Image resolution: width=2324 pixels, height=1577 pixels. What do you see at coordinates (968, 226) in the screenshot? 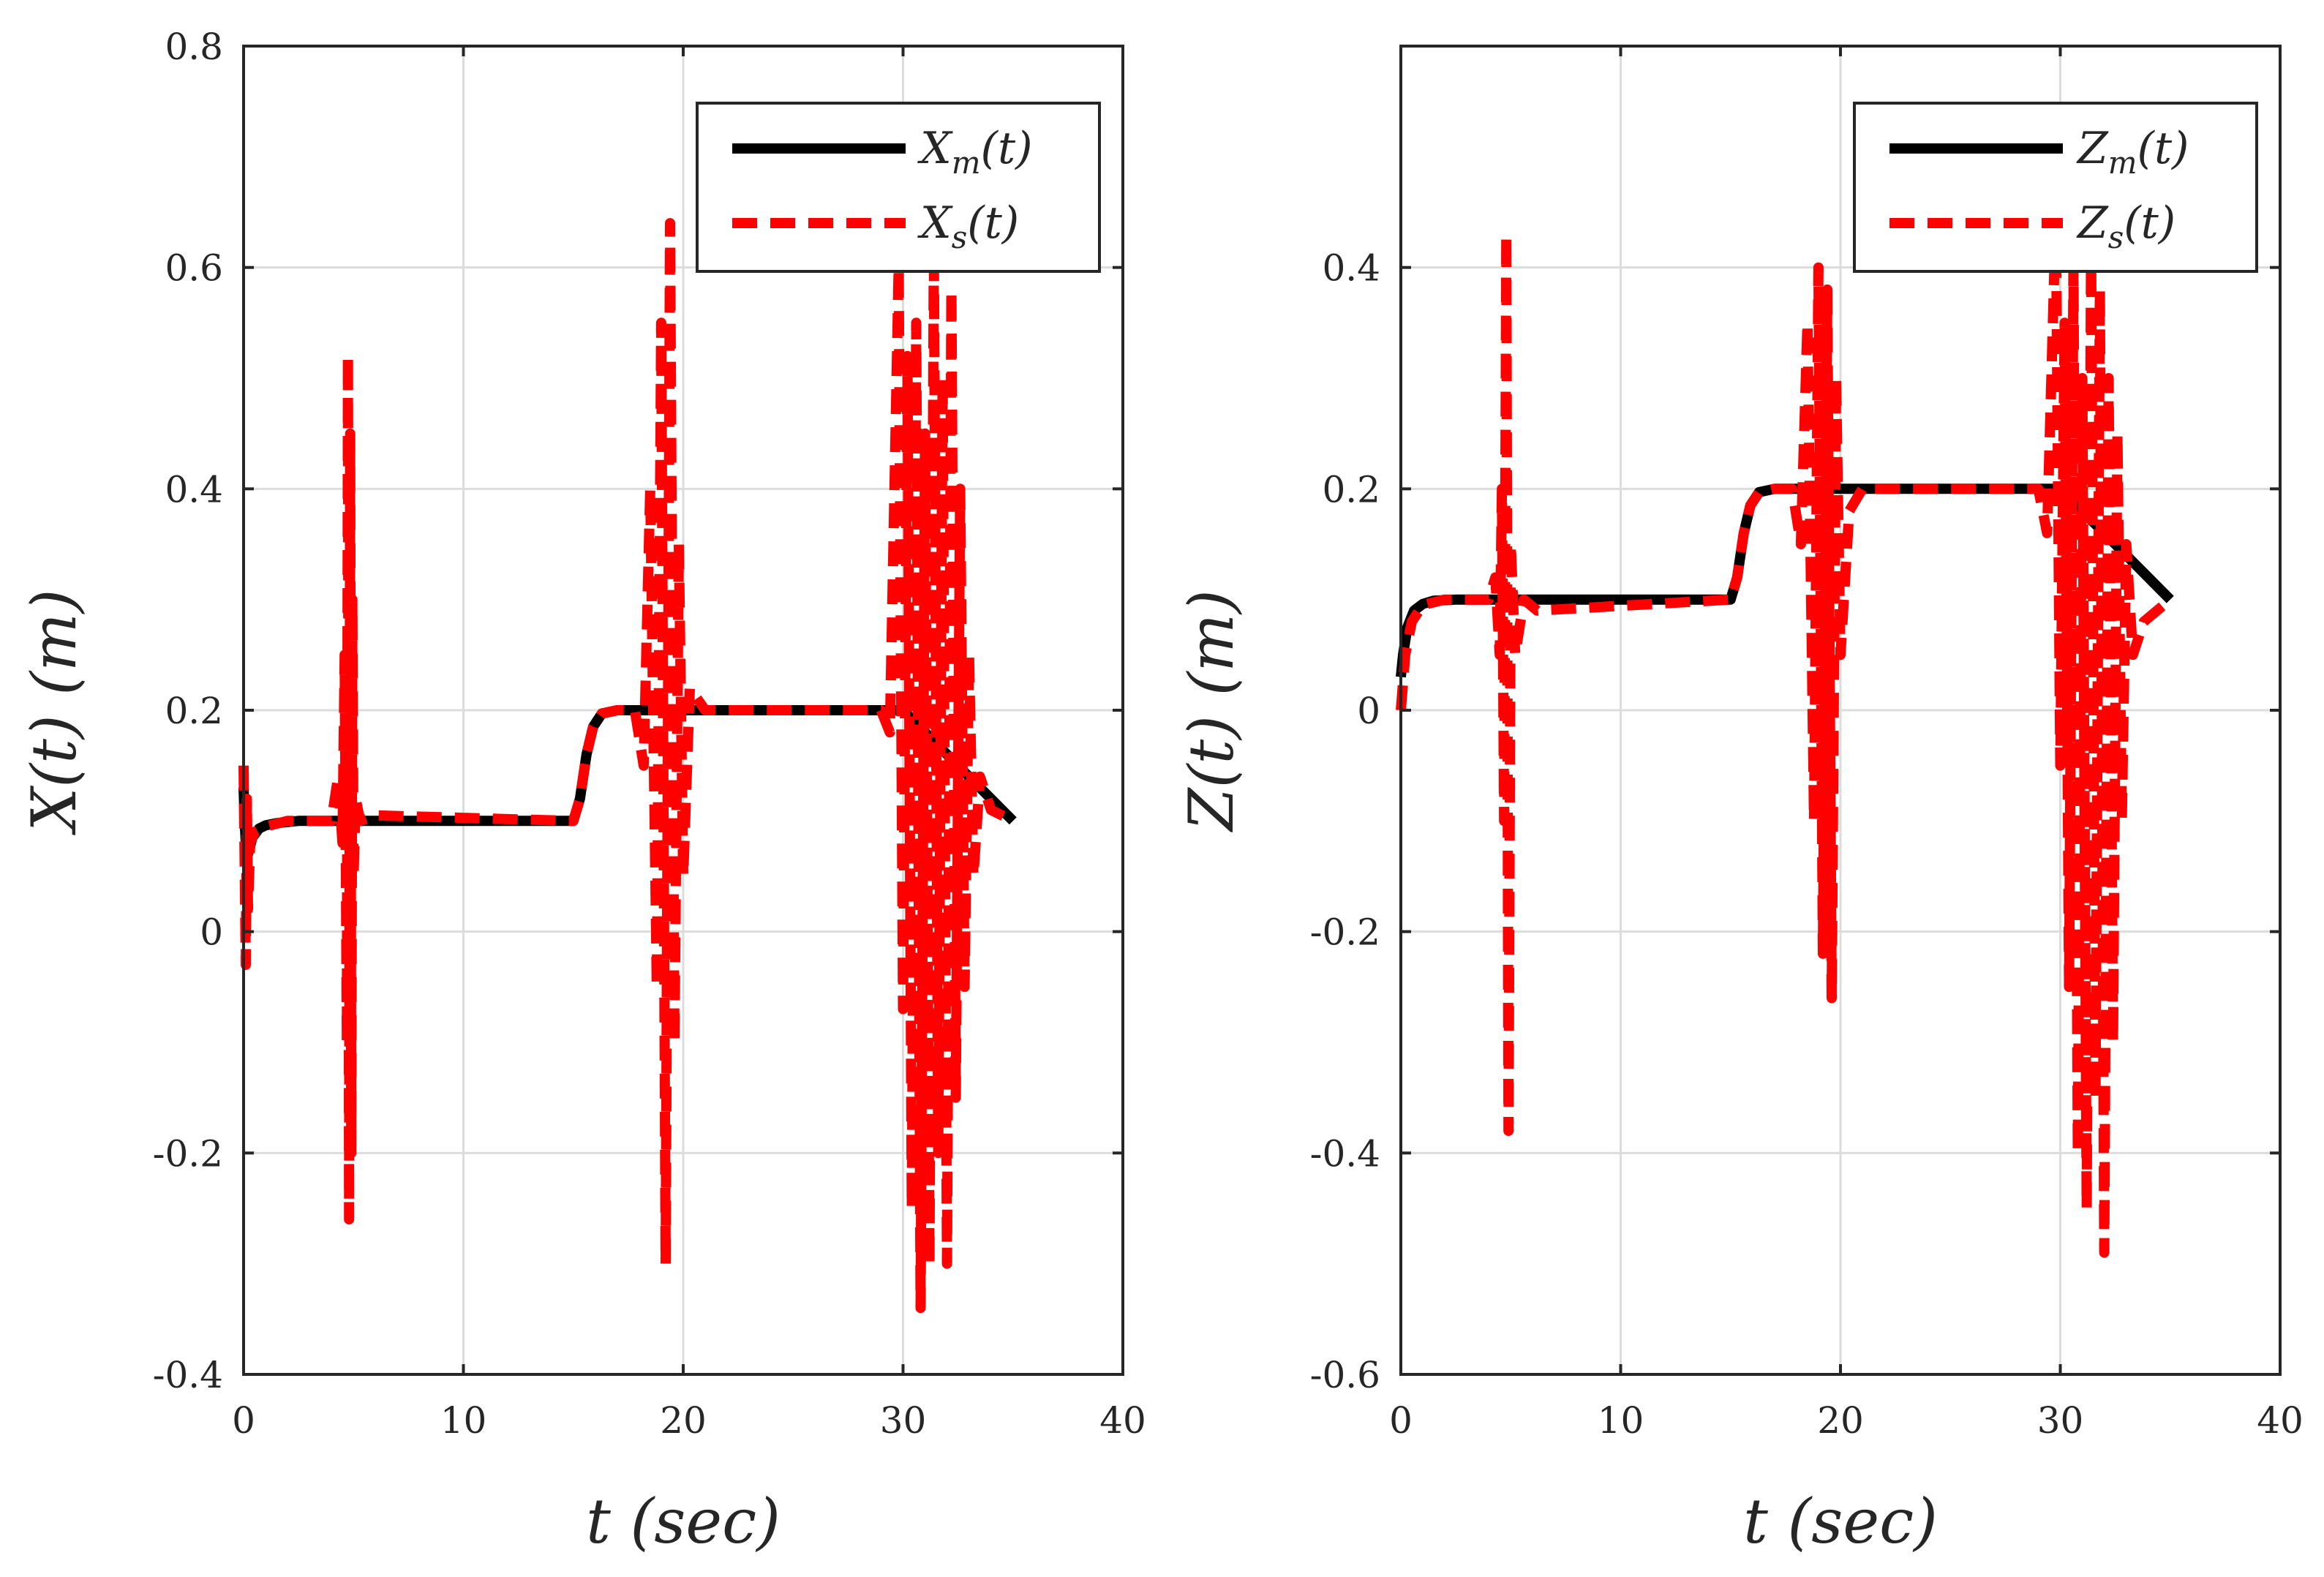
I see `chart-x-legend-label-s: Xs(t)` at bounding box center [968, 226].